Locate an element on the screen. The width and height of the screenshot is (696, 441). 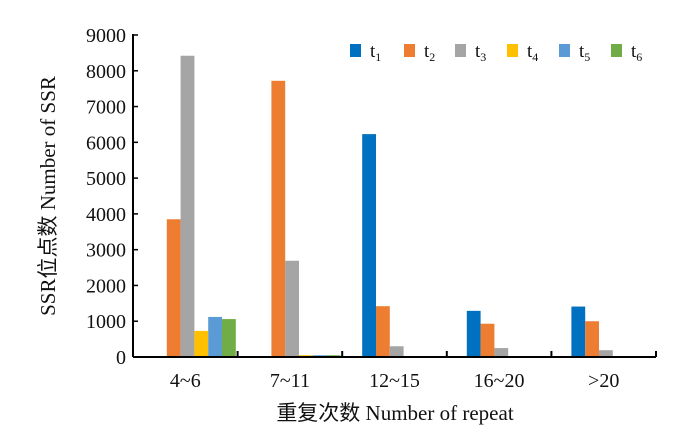
legend-swatch-t1 is located at coordinates (355, 50).